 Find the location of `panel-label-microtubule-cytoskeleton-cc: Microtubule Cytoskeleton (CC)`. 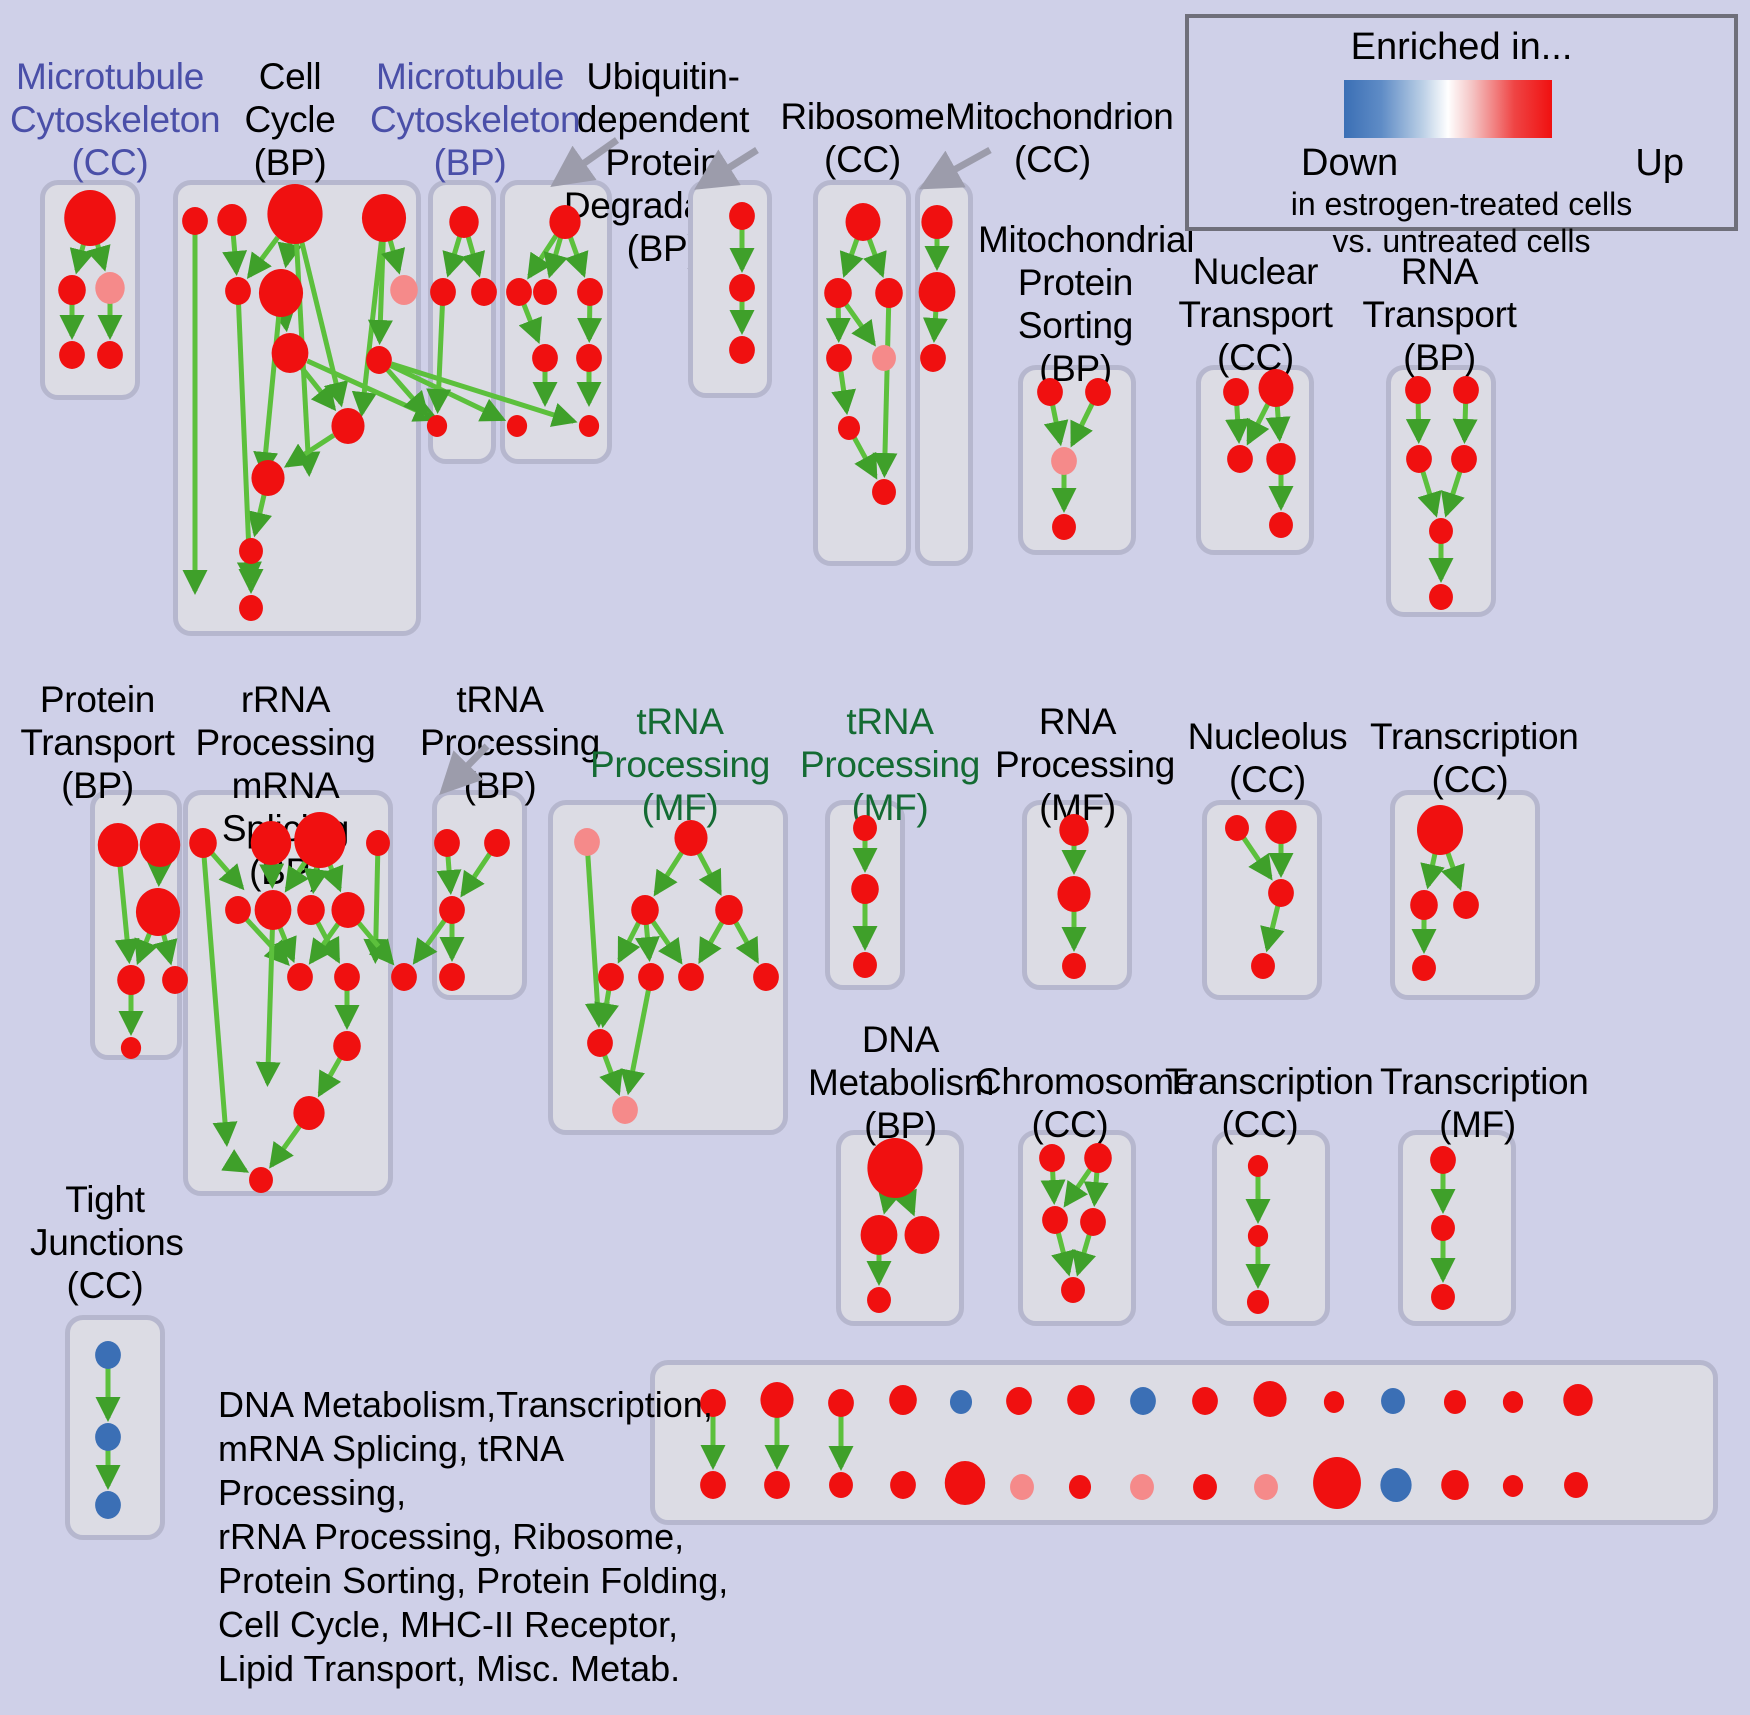

panel-label-microtubule-cytoskeleton-cc: Microtubule Cytoskeleton (CC) is located at coordinates (115, 119).